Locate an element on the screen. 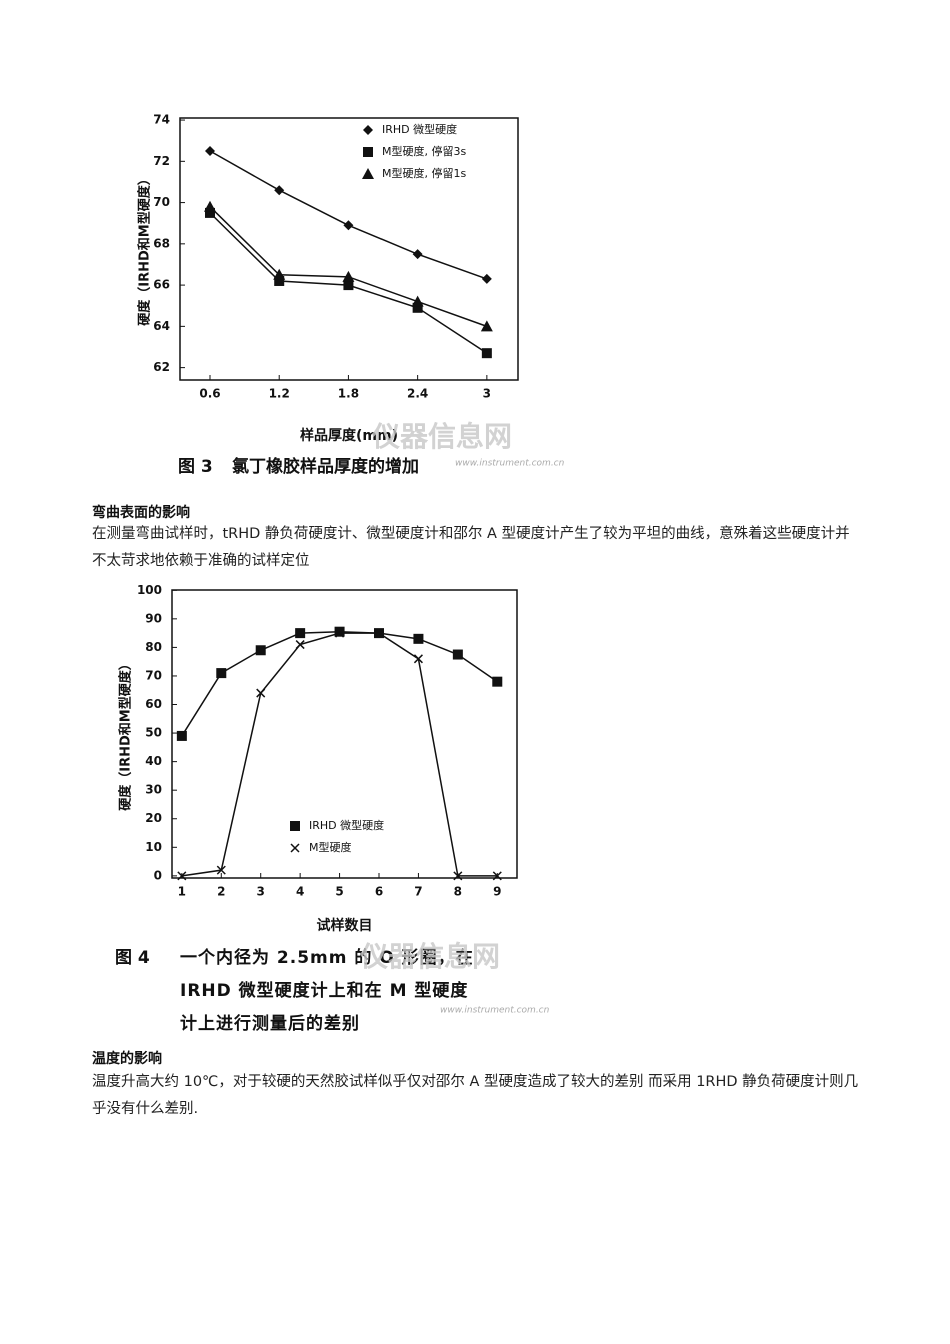 Image resolution: width=950 pixels, height=1344 pixels. legend-label: M型硬度 is located at coordinates (330, 847).